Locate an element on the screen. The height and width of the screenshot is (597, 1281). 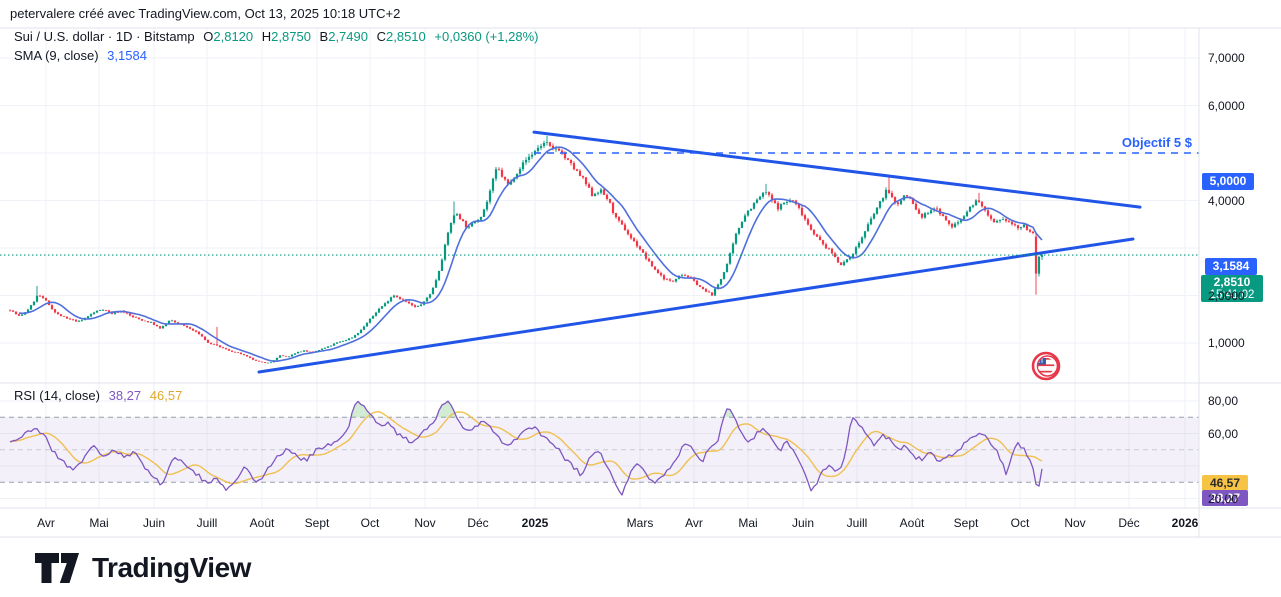
low-label: B is located at coordinates (324, 36).